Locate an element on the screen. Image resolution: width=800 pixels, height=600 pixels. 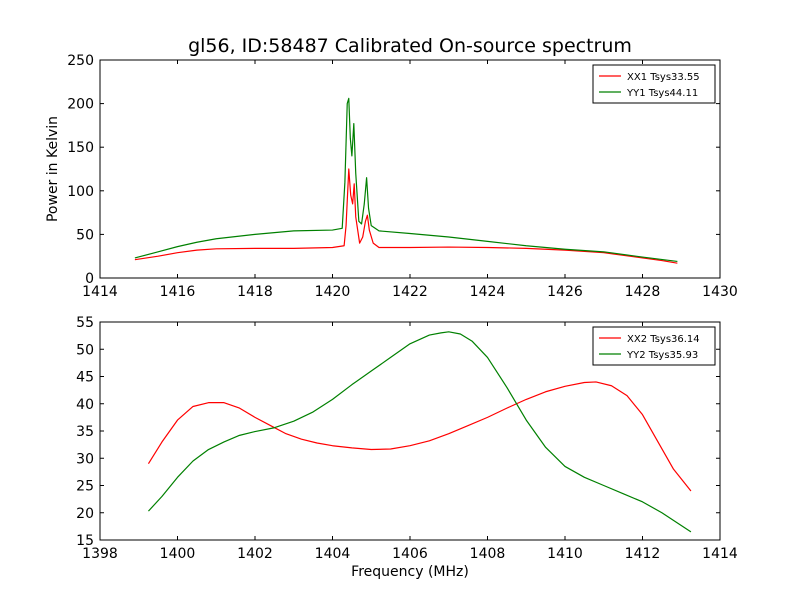
legend-label: YY1 Tsys44.11 is located at coordinates (662, 93).